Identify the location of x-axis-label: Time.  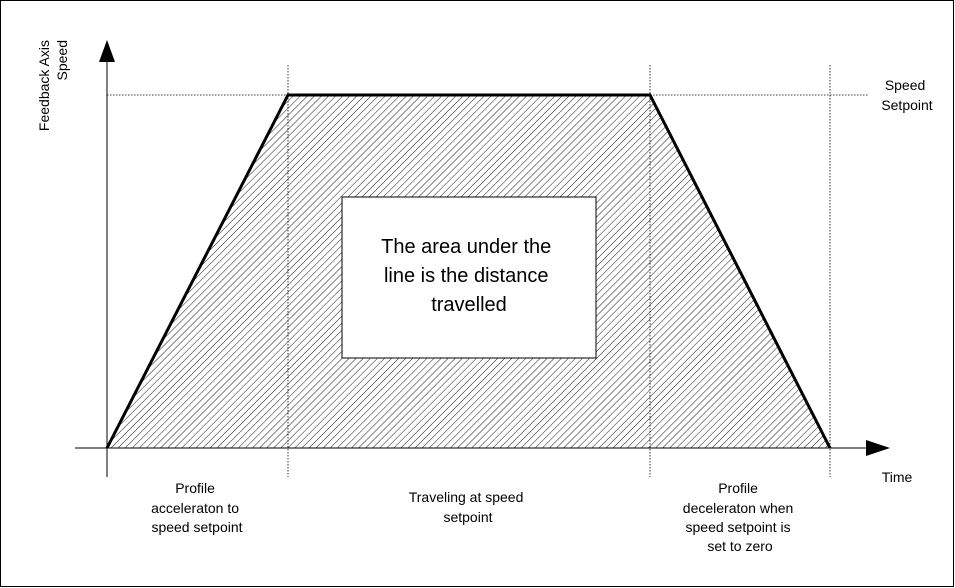
(897, 477).